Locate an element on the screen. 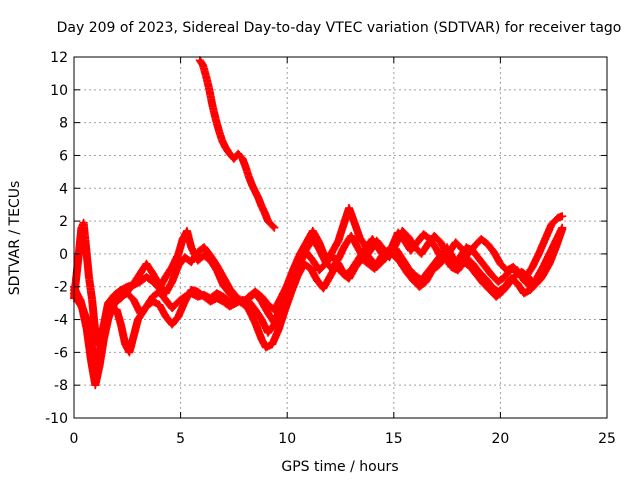  y-tick-label: 6 is located at coordinates (63, 156).